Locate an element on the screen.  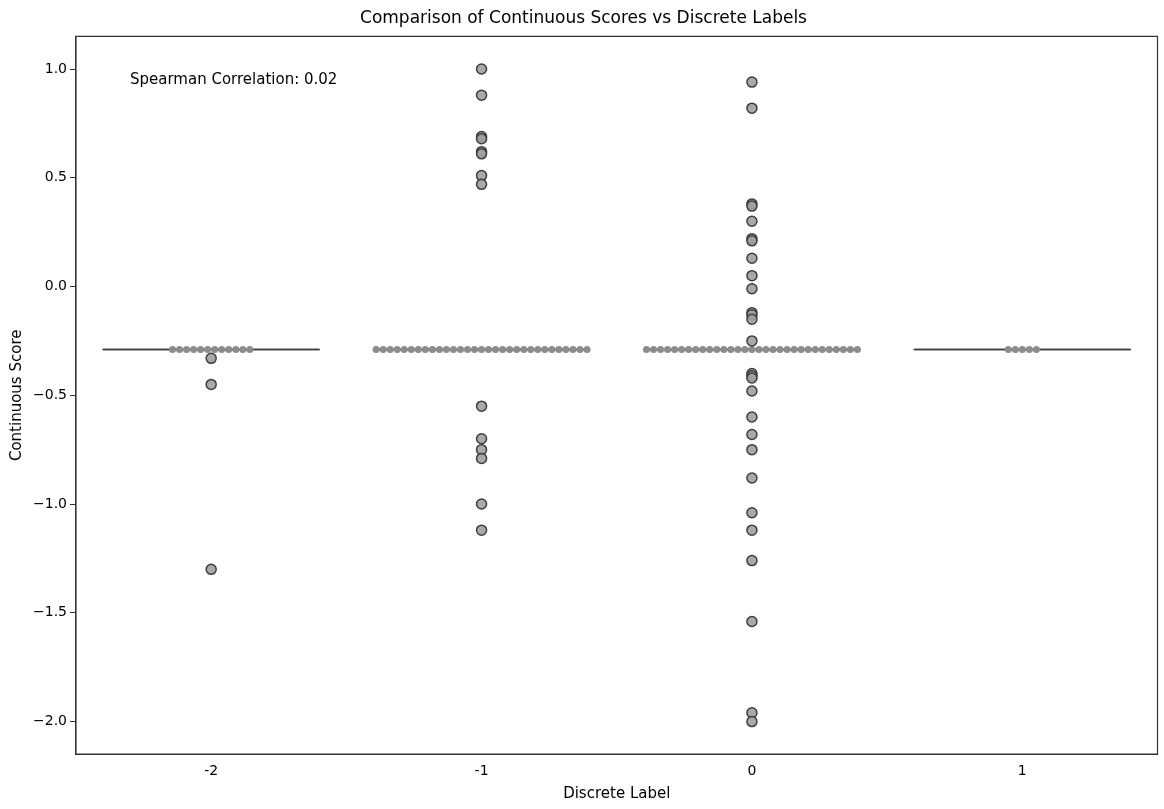
annotation: Spearman Correlation: 0.02 is located at coordinates (234, 79).